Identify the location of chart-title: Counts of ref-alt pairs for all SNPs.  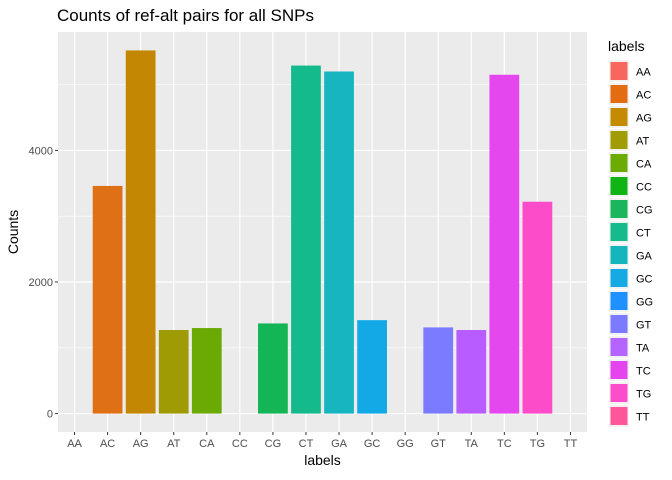
(185, 15).